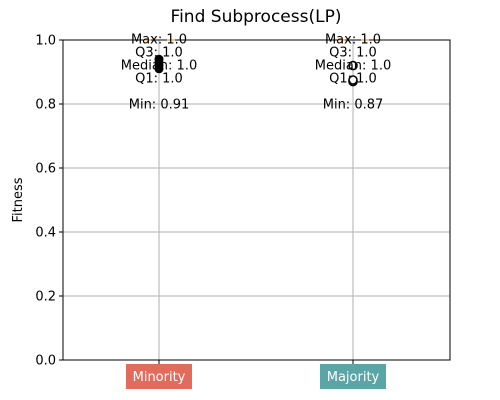  I want to click on category-label-text: Minority, so click(159, 377).